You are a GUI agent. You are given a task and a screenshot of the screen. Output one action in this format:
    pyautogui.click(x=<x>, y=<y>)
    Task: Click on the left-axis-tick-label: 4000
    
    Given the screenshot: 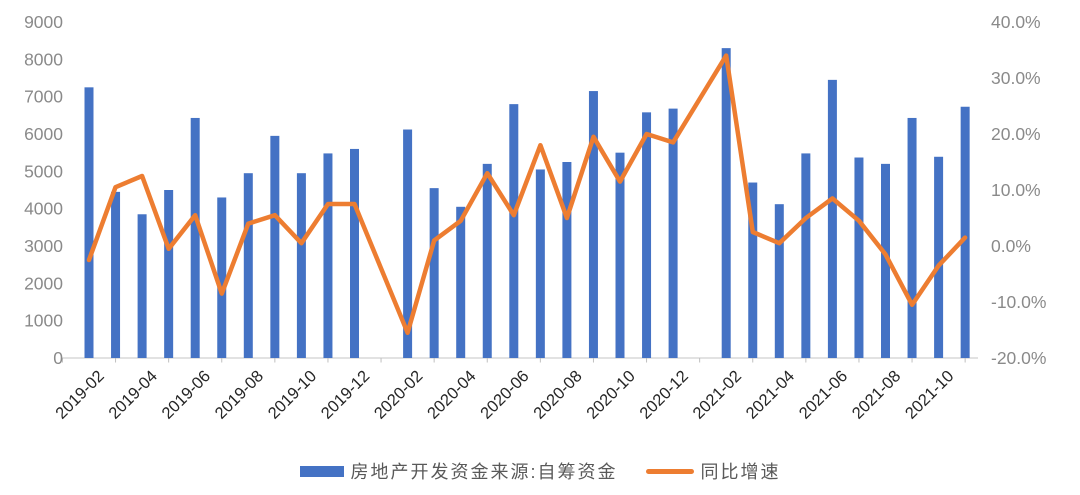 What is the action you would take?
    pyautogui.click(x=43, y=209)
    